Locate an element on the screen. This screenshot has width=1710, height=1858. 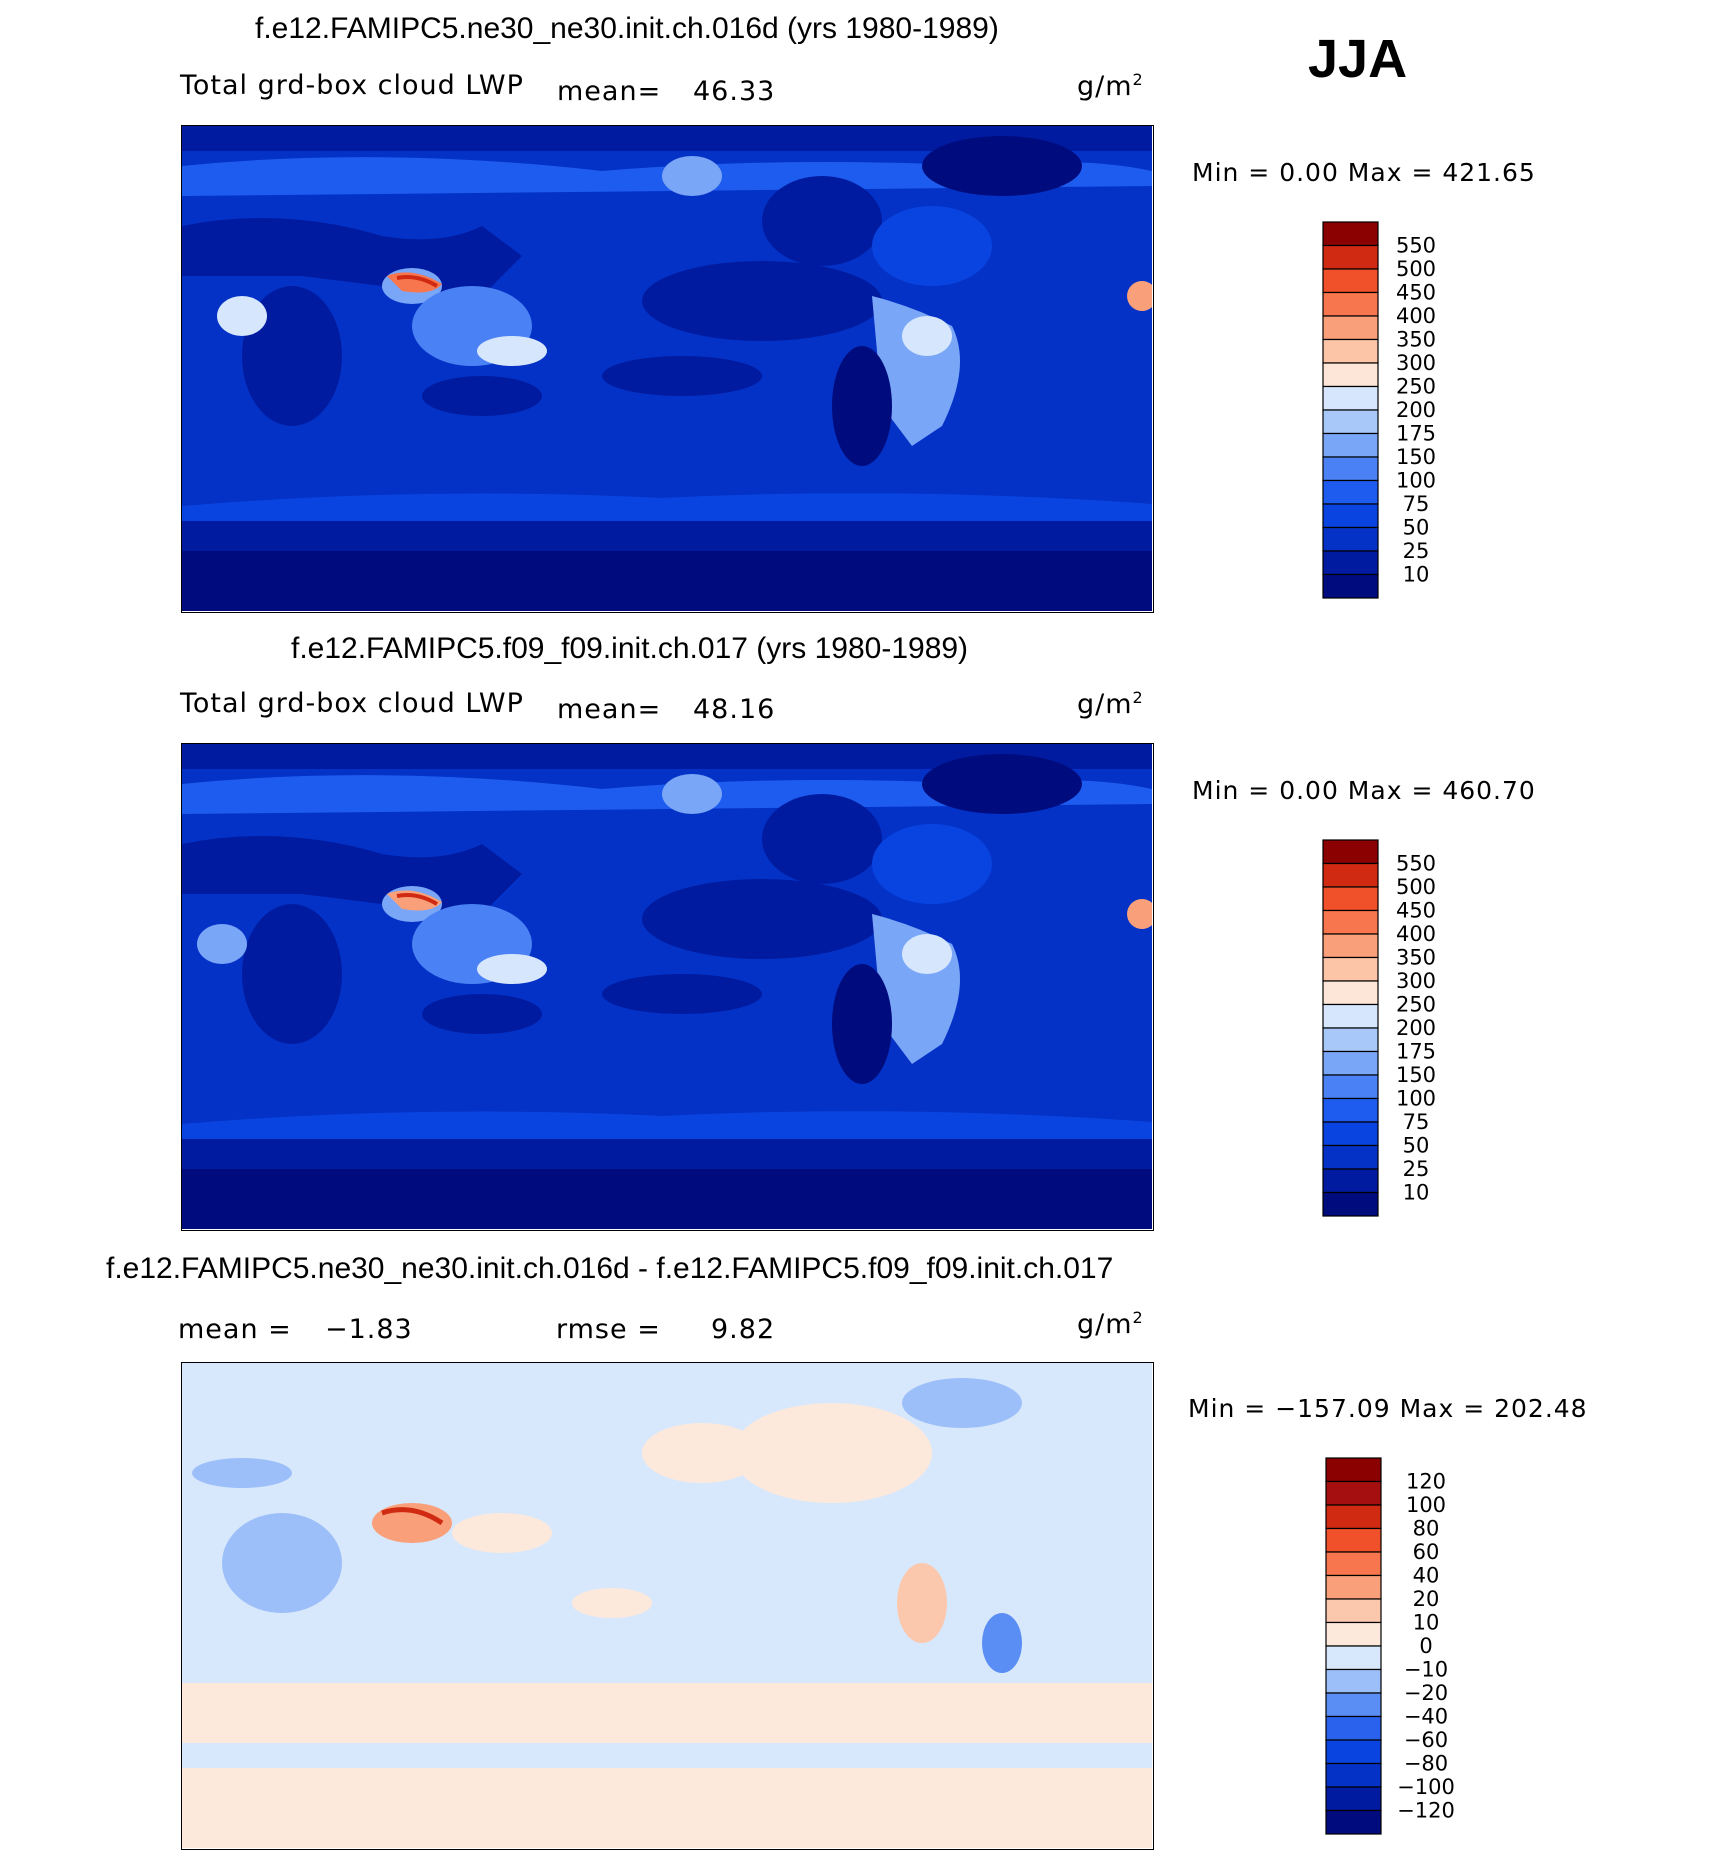
panel2-units: g/m2 is located at coordinates (1110, 704).